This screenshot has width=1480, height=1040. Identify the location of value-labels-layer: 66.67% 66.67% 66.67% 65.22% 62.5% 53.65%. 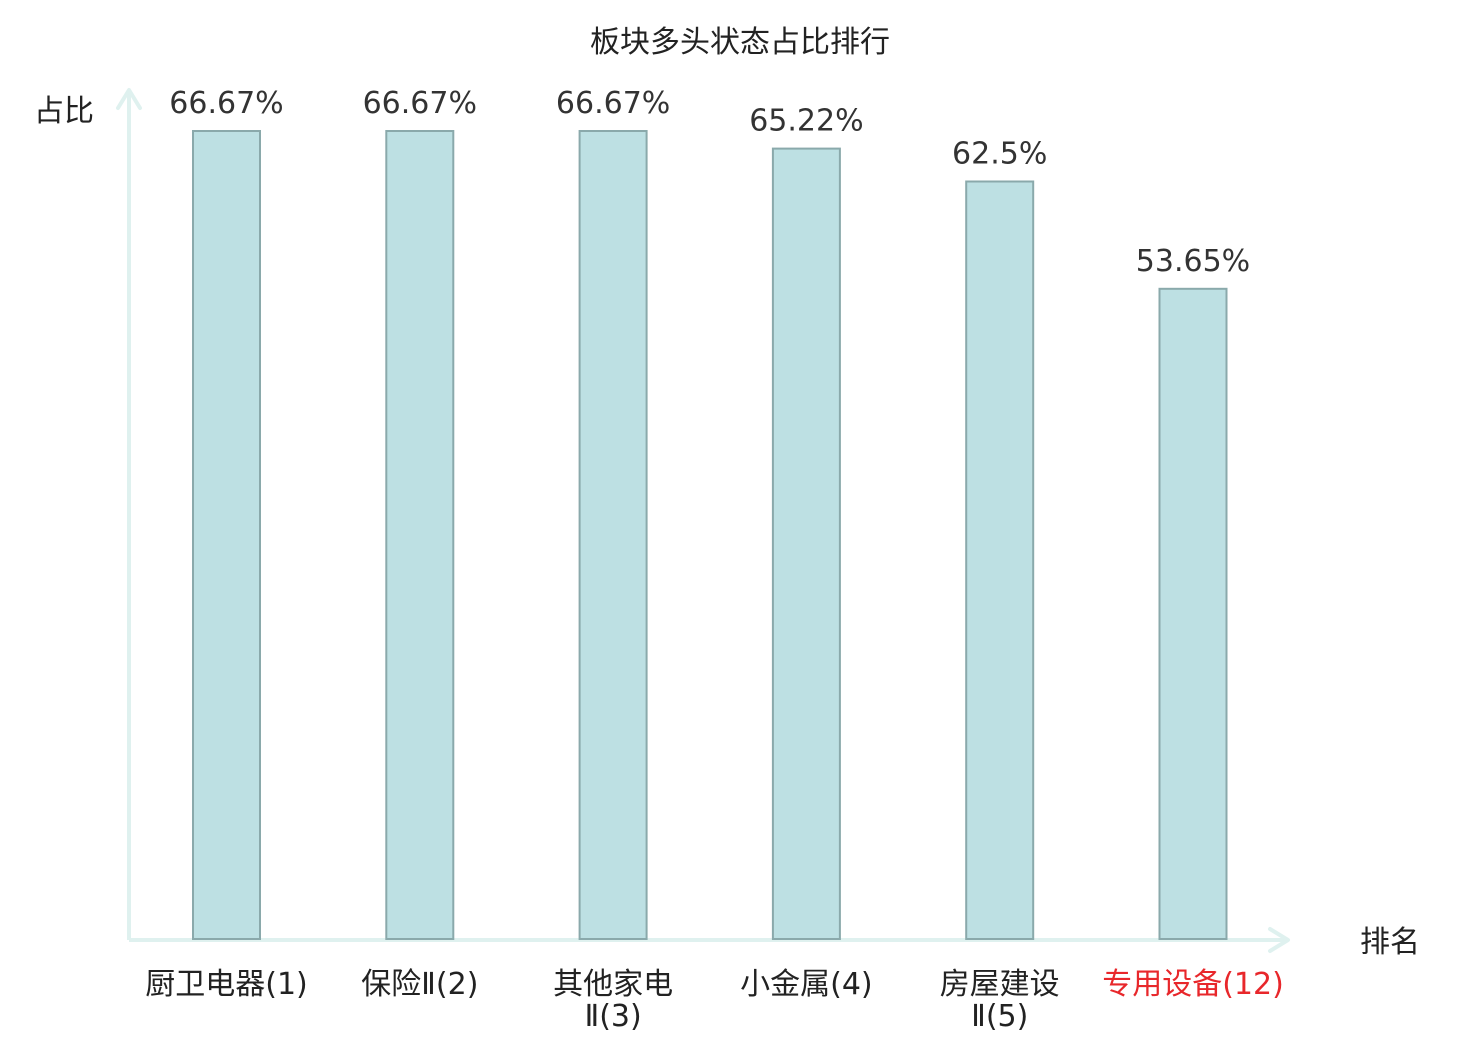
(709, 182).